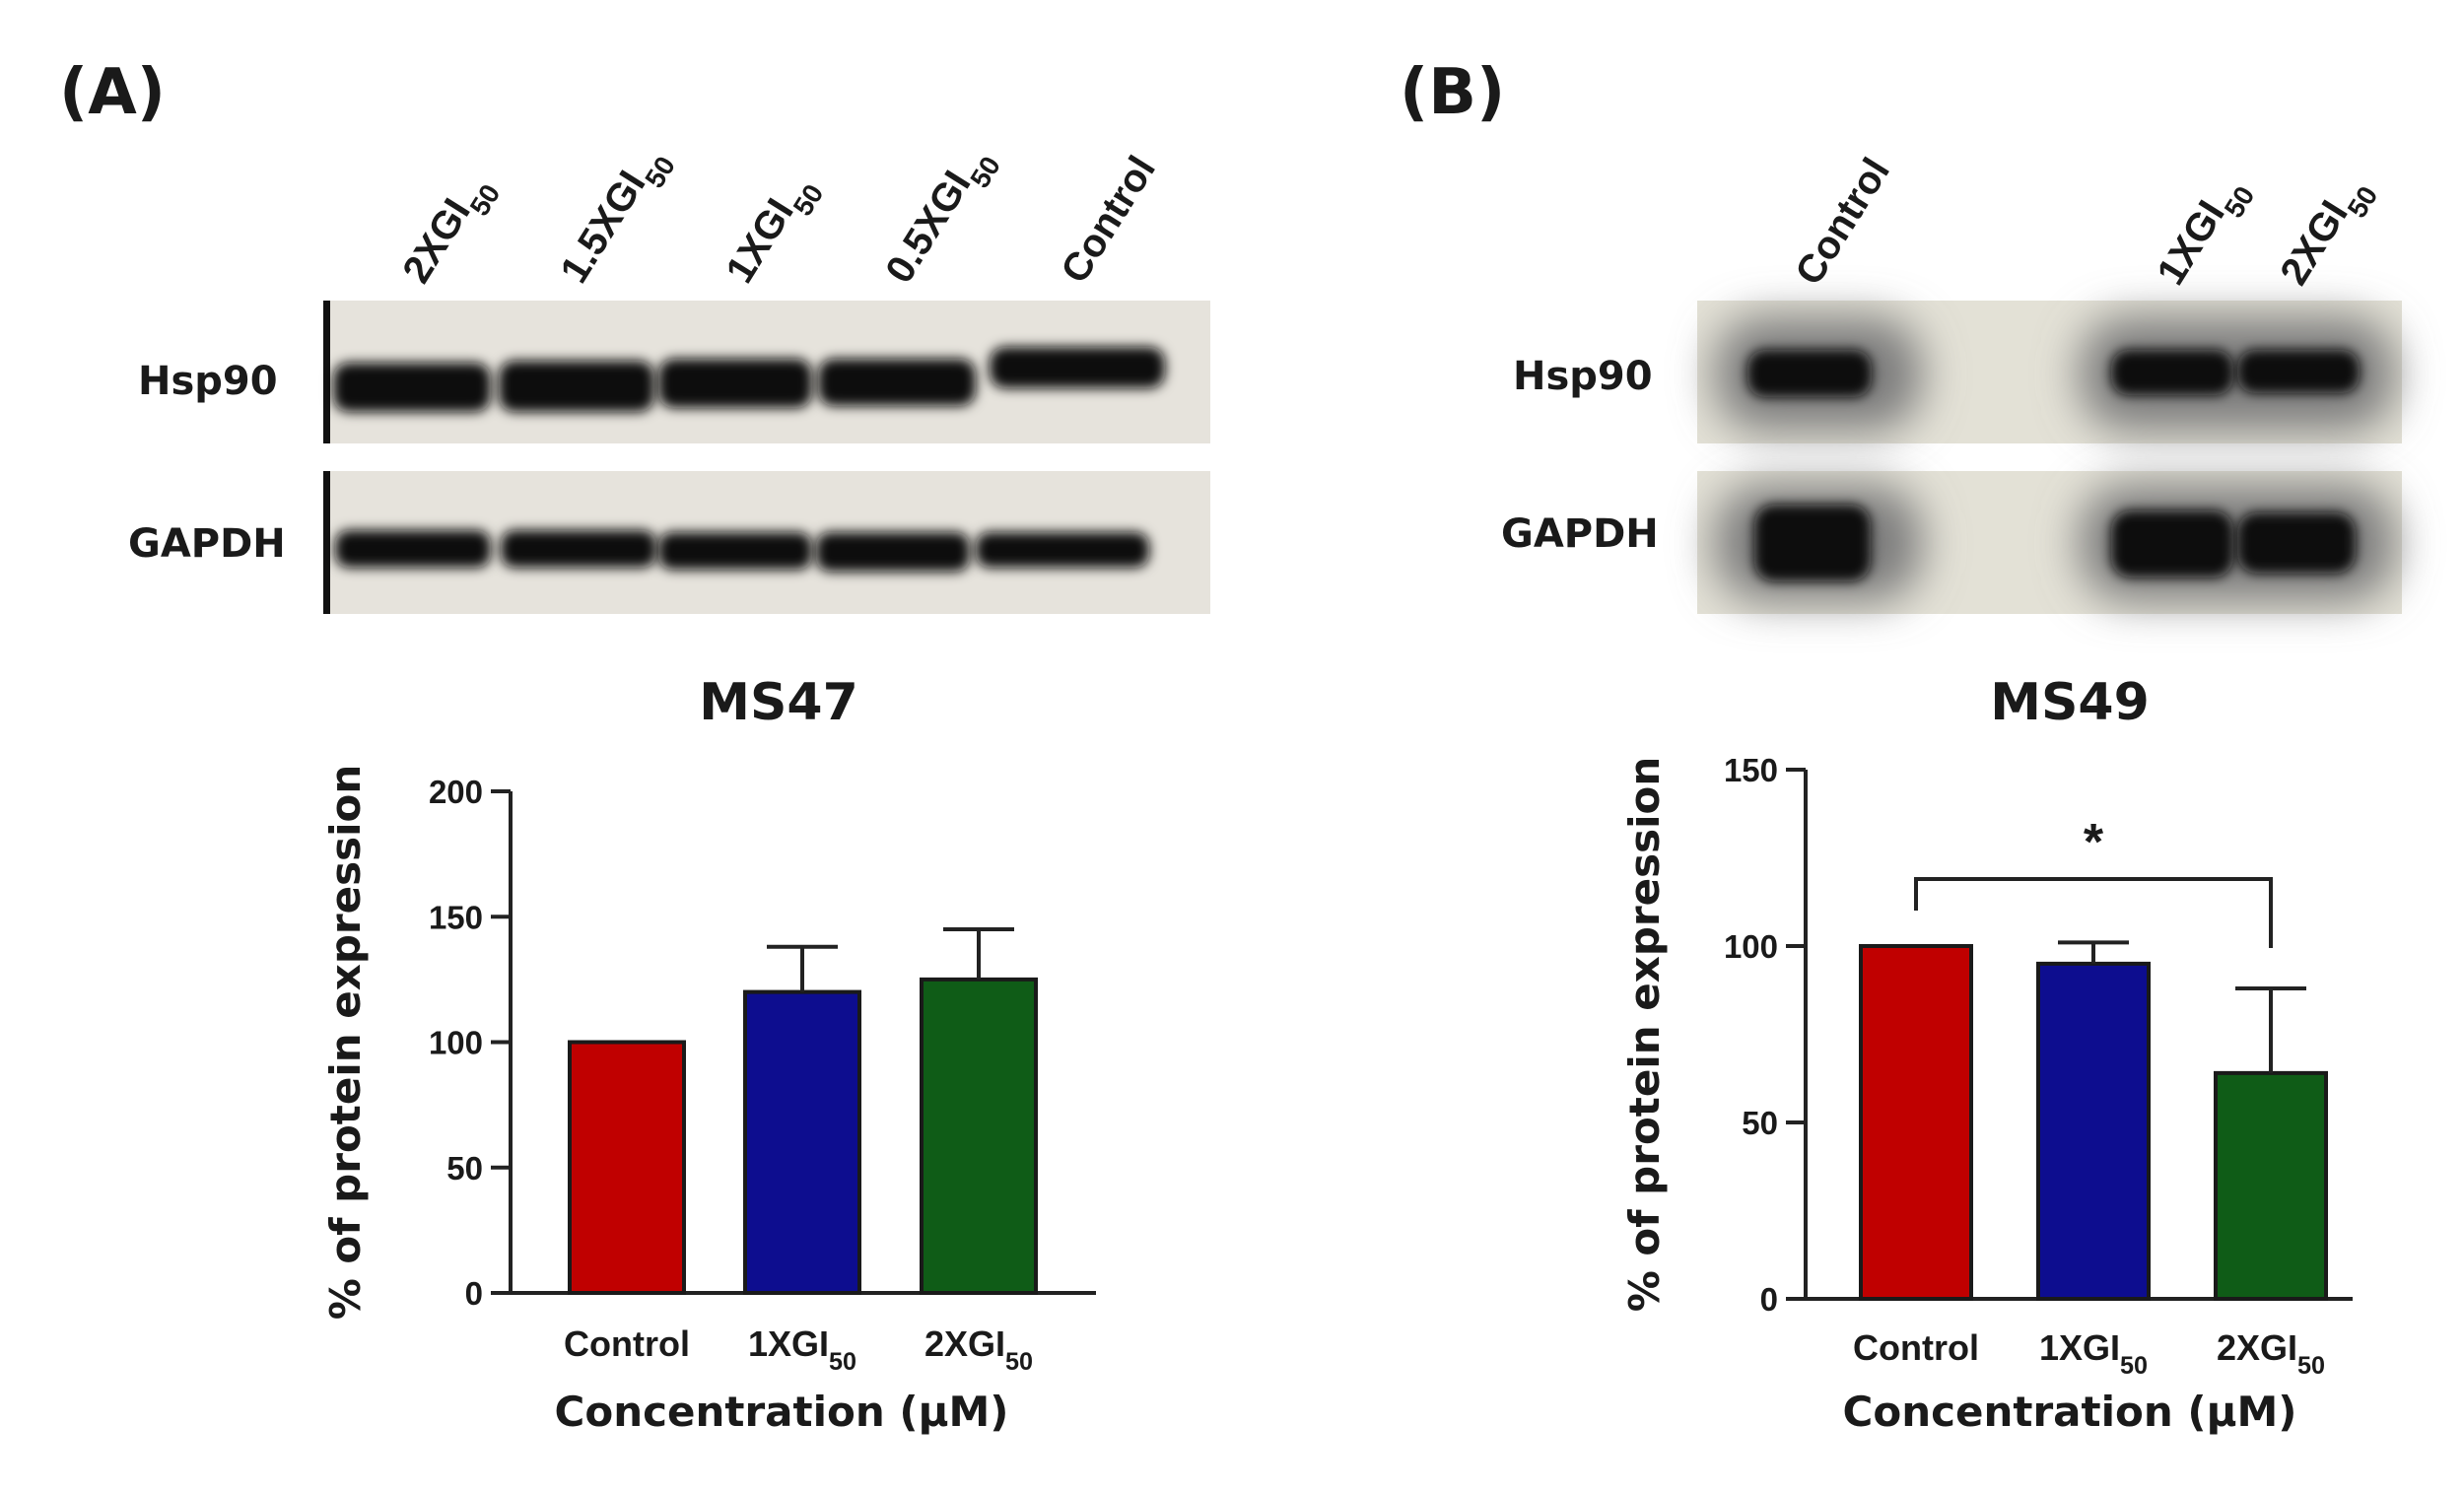 This screenshot has height=1492, width=2464. Describe the element at coordinates (1583, 376) in the screenshot. I see `panel-b-hsp90-label: Hsp90` at that location.